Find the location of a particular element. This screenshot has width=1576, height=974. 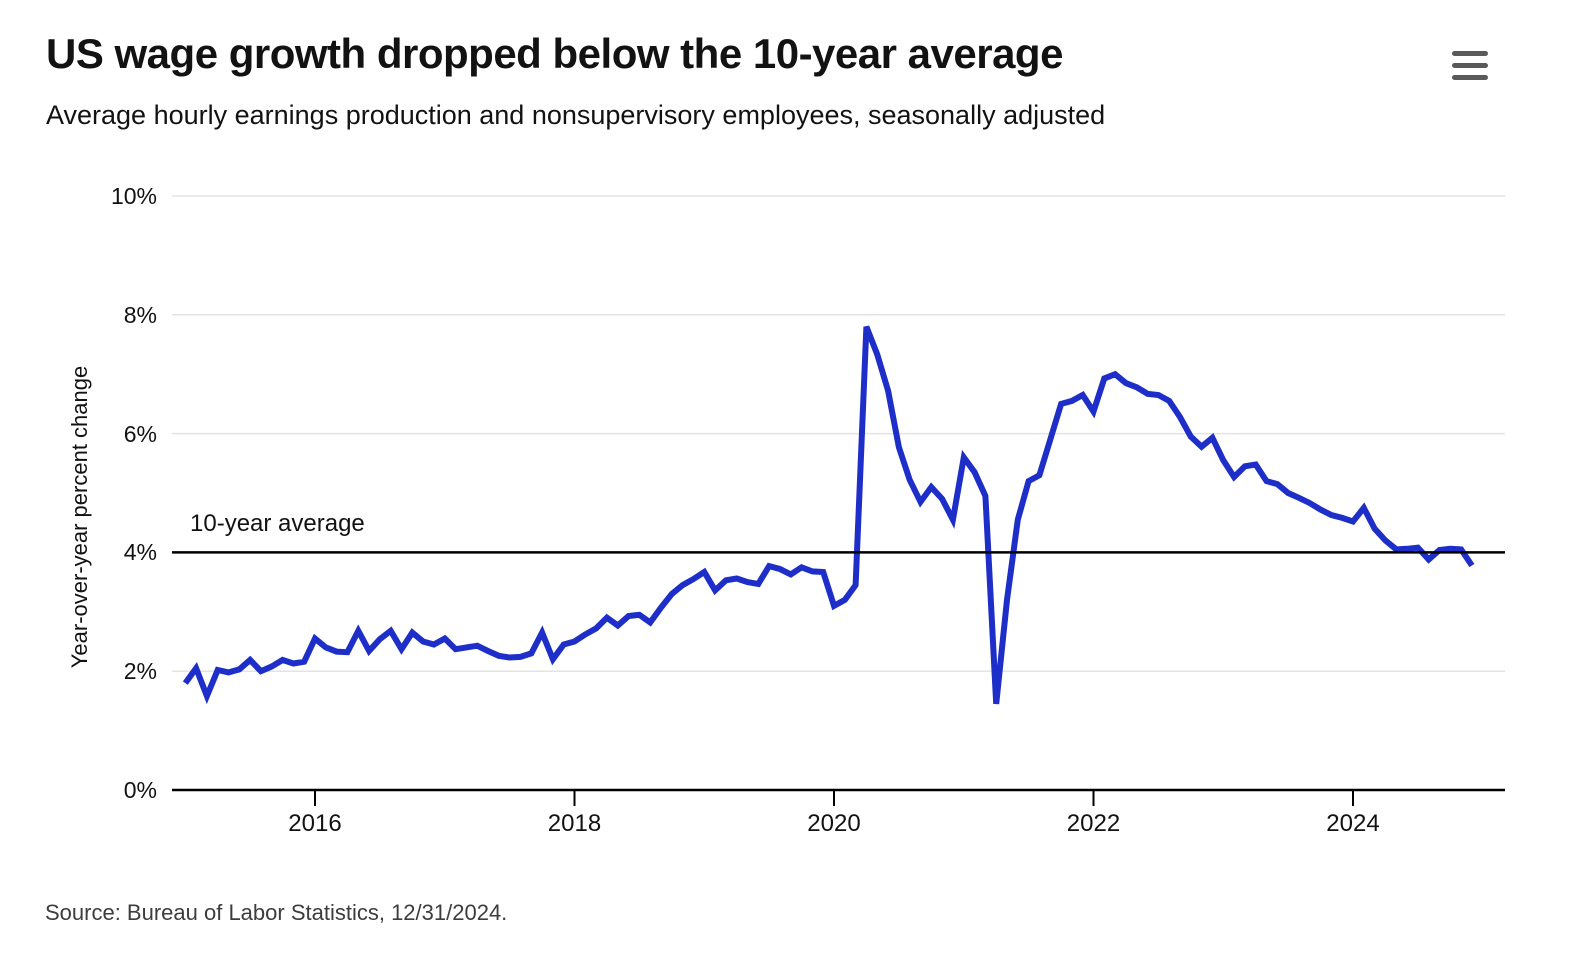

y-tick-label: 8% is located at coordinates (140, 314).